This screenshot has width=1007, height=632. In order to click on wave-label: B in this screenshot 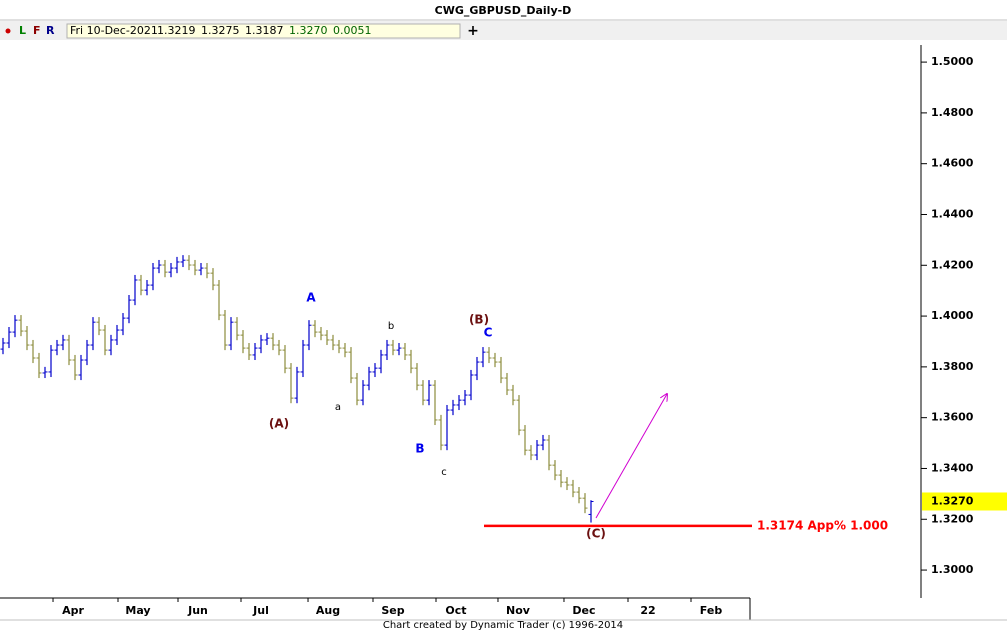, I will do `click(419, 449)`.